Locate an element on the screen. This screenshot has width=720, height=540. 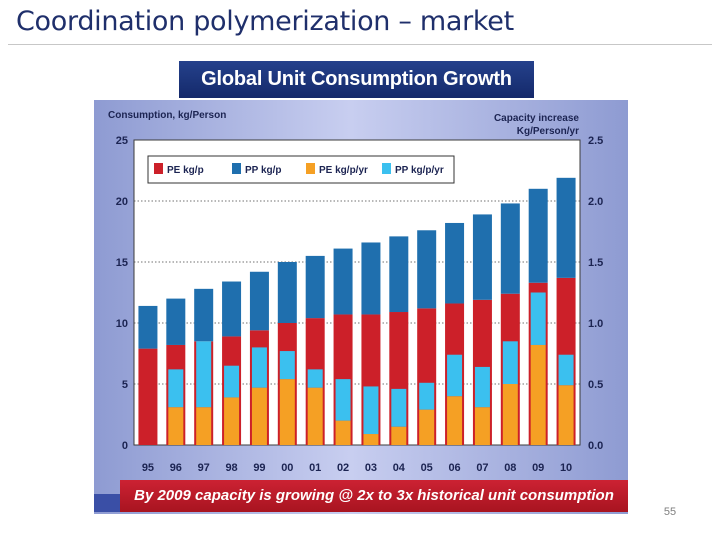
right-axis-title-line1: Capacity increase is located at coordinates (536, 118).